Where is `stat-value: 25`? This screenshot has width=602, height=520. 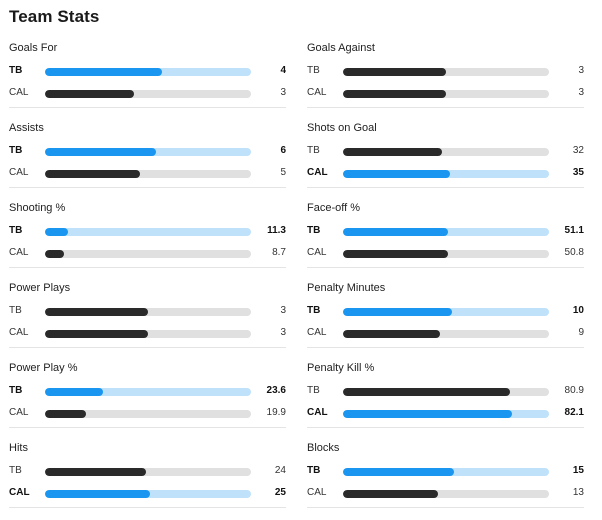 stat-value: 25 is located at coordinates (280, 492).